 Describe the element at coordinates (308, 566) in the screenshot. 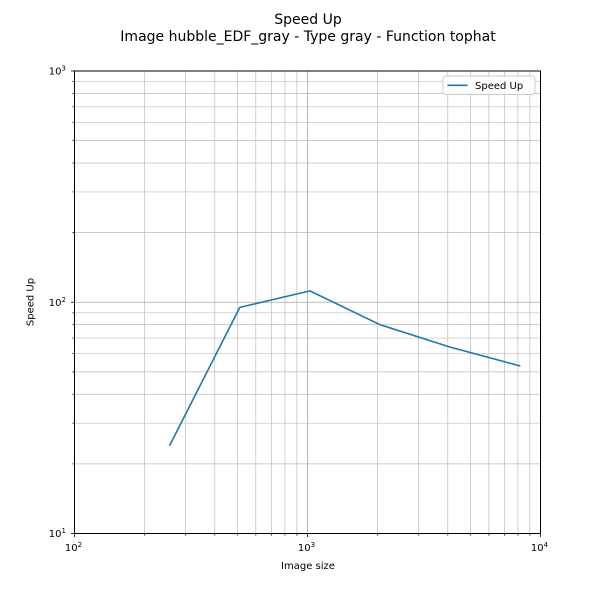

I see `x-axis-label: Image size` at that location.